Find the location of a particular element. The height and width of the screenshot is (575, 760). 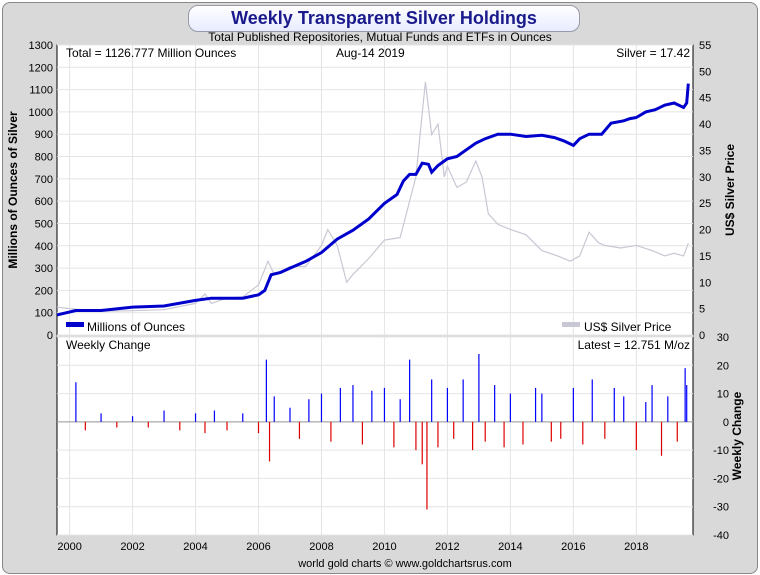

weekly-change-title: Weekly Change is located at coordinates (108, 345).